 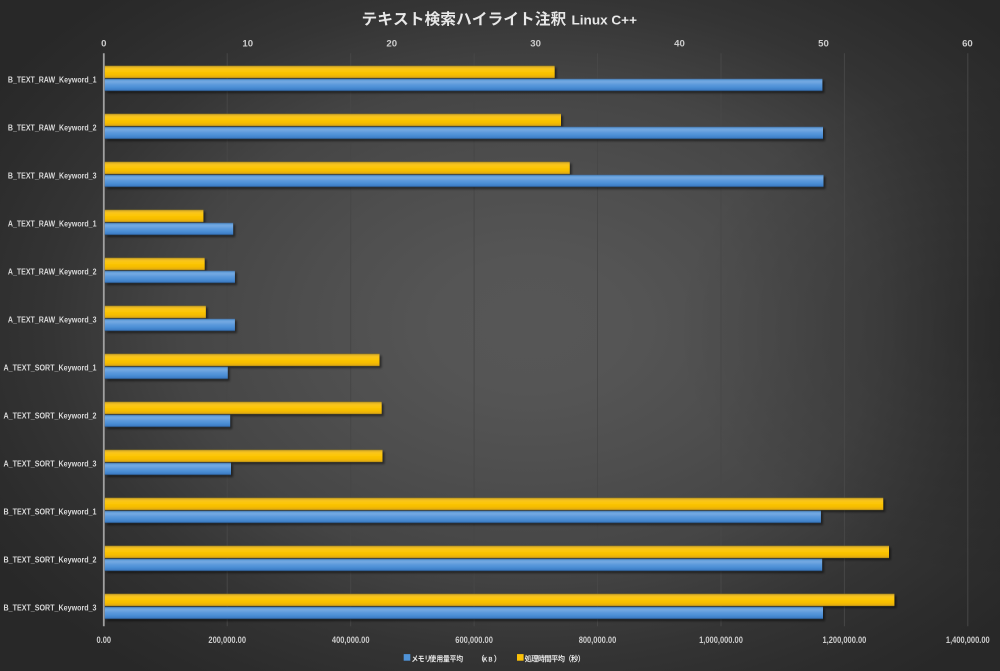 I want to click on svg-text: 1,000,000.00, so click(x=721, y=640).